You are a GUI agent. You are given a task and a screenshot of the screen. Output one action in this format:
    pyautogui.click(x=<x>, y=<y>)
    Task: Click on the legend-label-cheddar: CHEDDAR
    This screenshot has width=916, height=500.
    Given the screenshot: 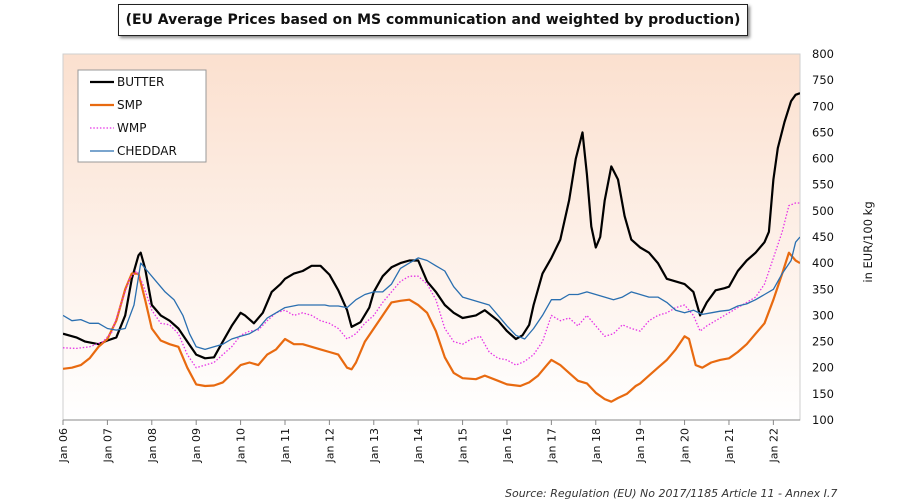 What is the action you would take?
    pyautogui.click(x=147, y=151)
    